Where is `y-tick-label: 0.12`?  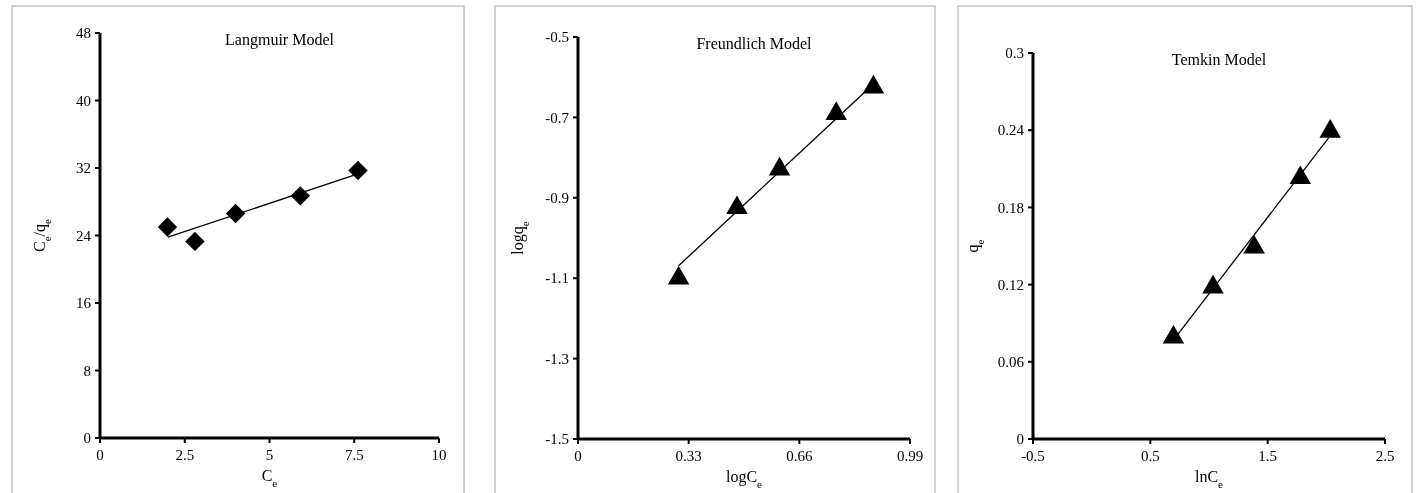
y-tick-label: 0.12 is located at coordinates (1010, 284).